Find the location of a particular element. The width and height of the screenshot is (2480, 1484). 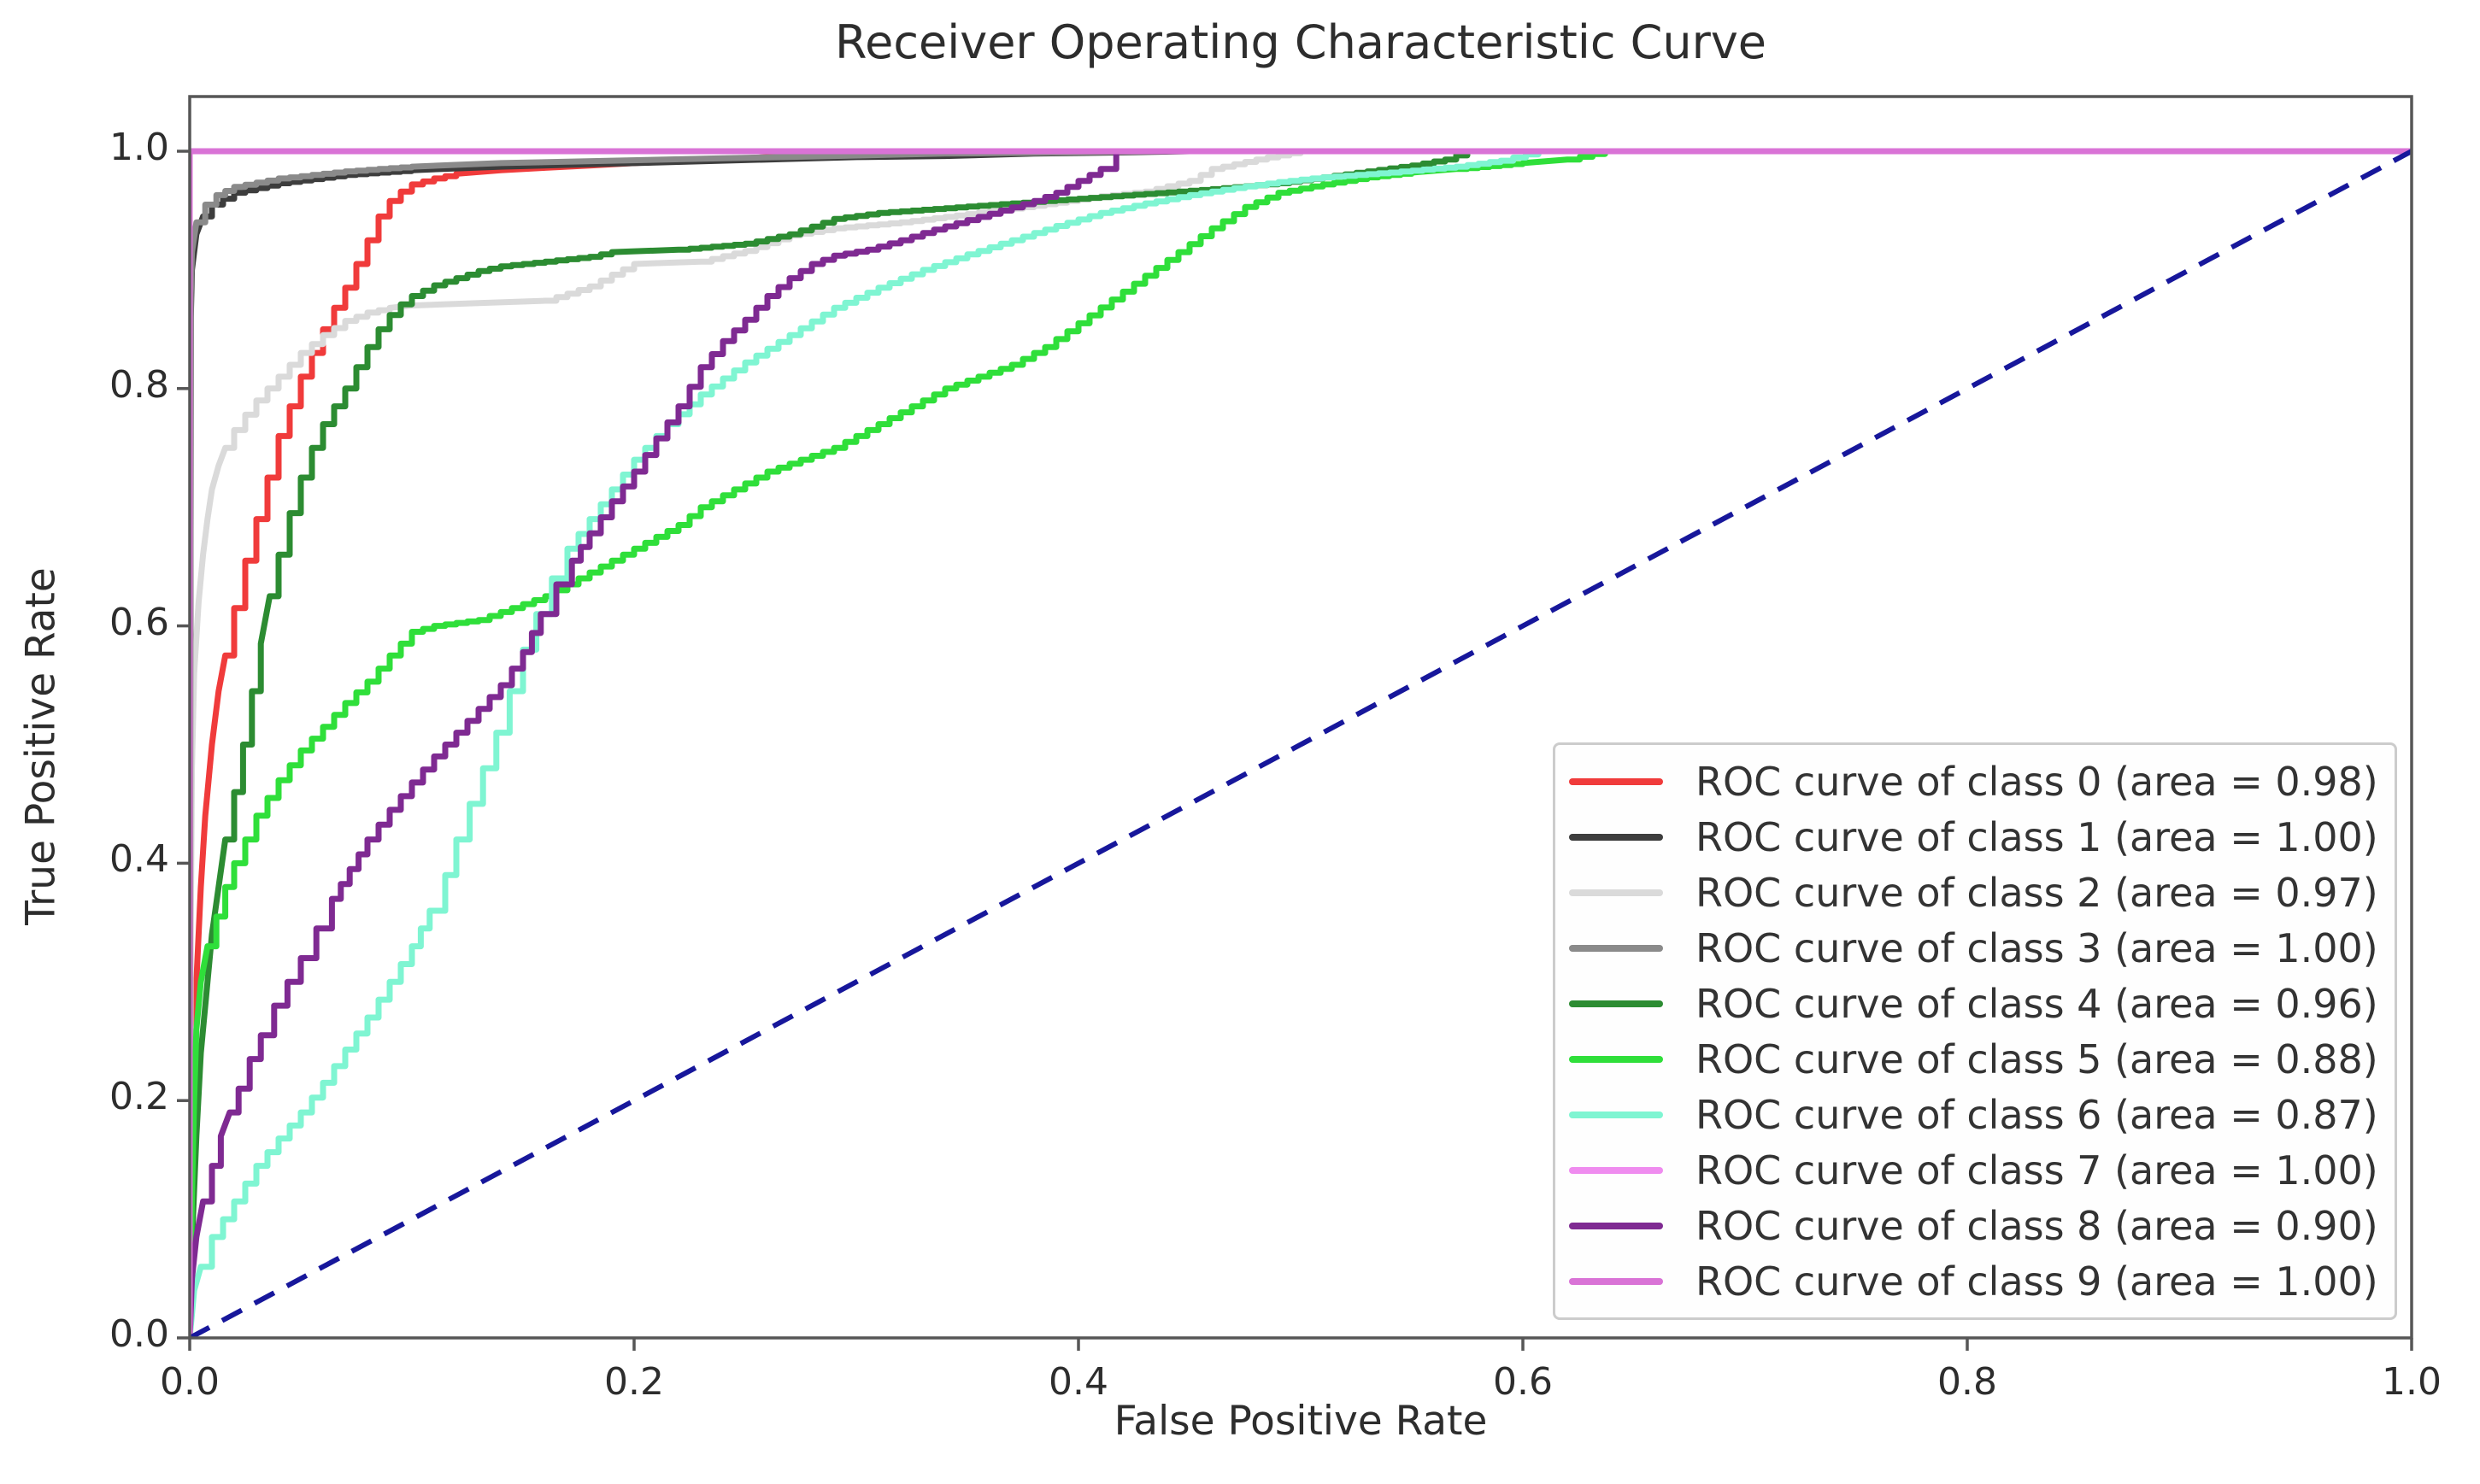

y-tick-label: 0.6 is located at coordinates (139, 622).